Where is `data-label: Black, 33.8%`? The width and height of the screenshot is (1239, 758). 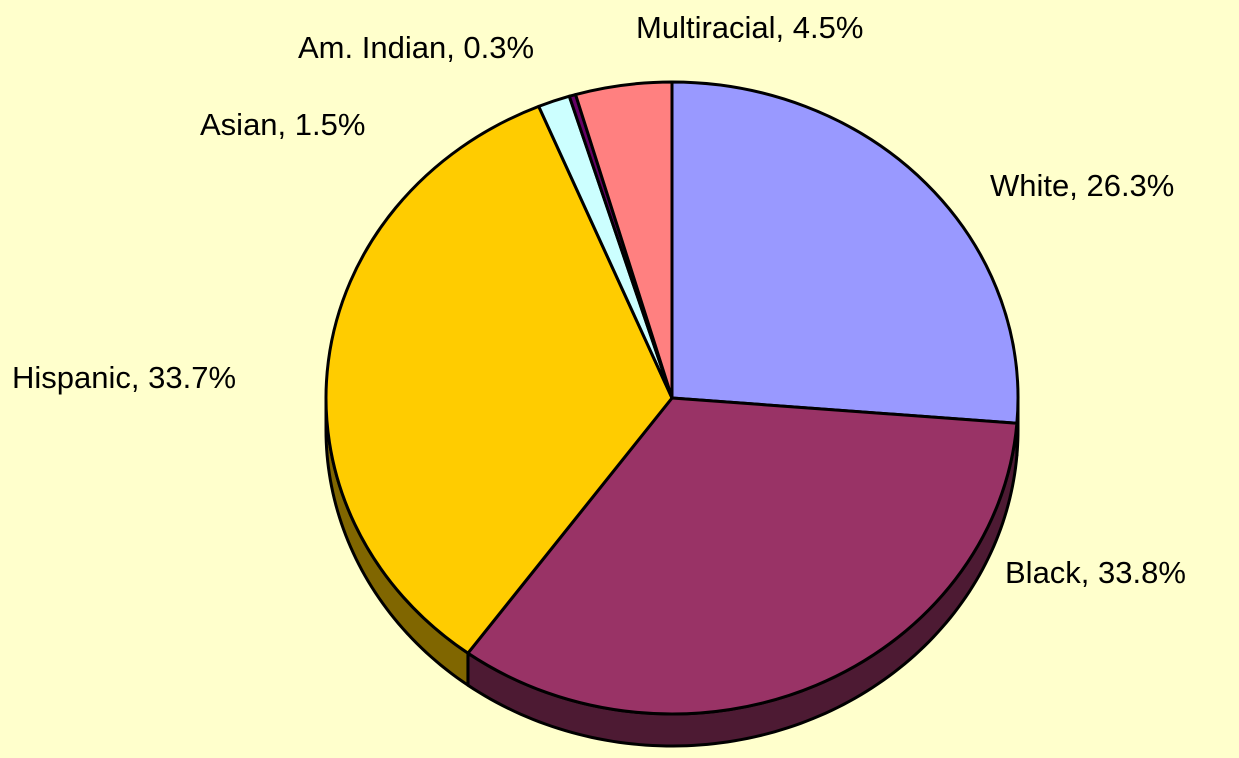 data-label: Black, 33.8% is located at coordinates (1095, 572).